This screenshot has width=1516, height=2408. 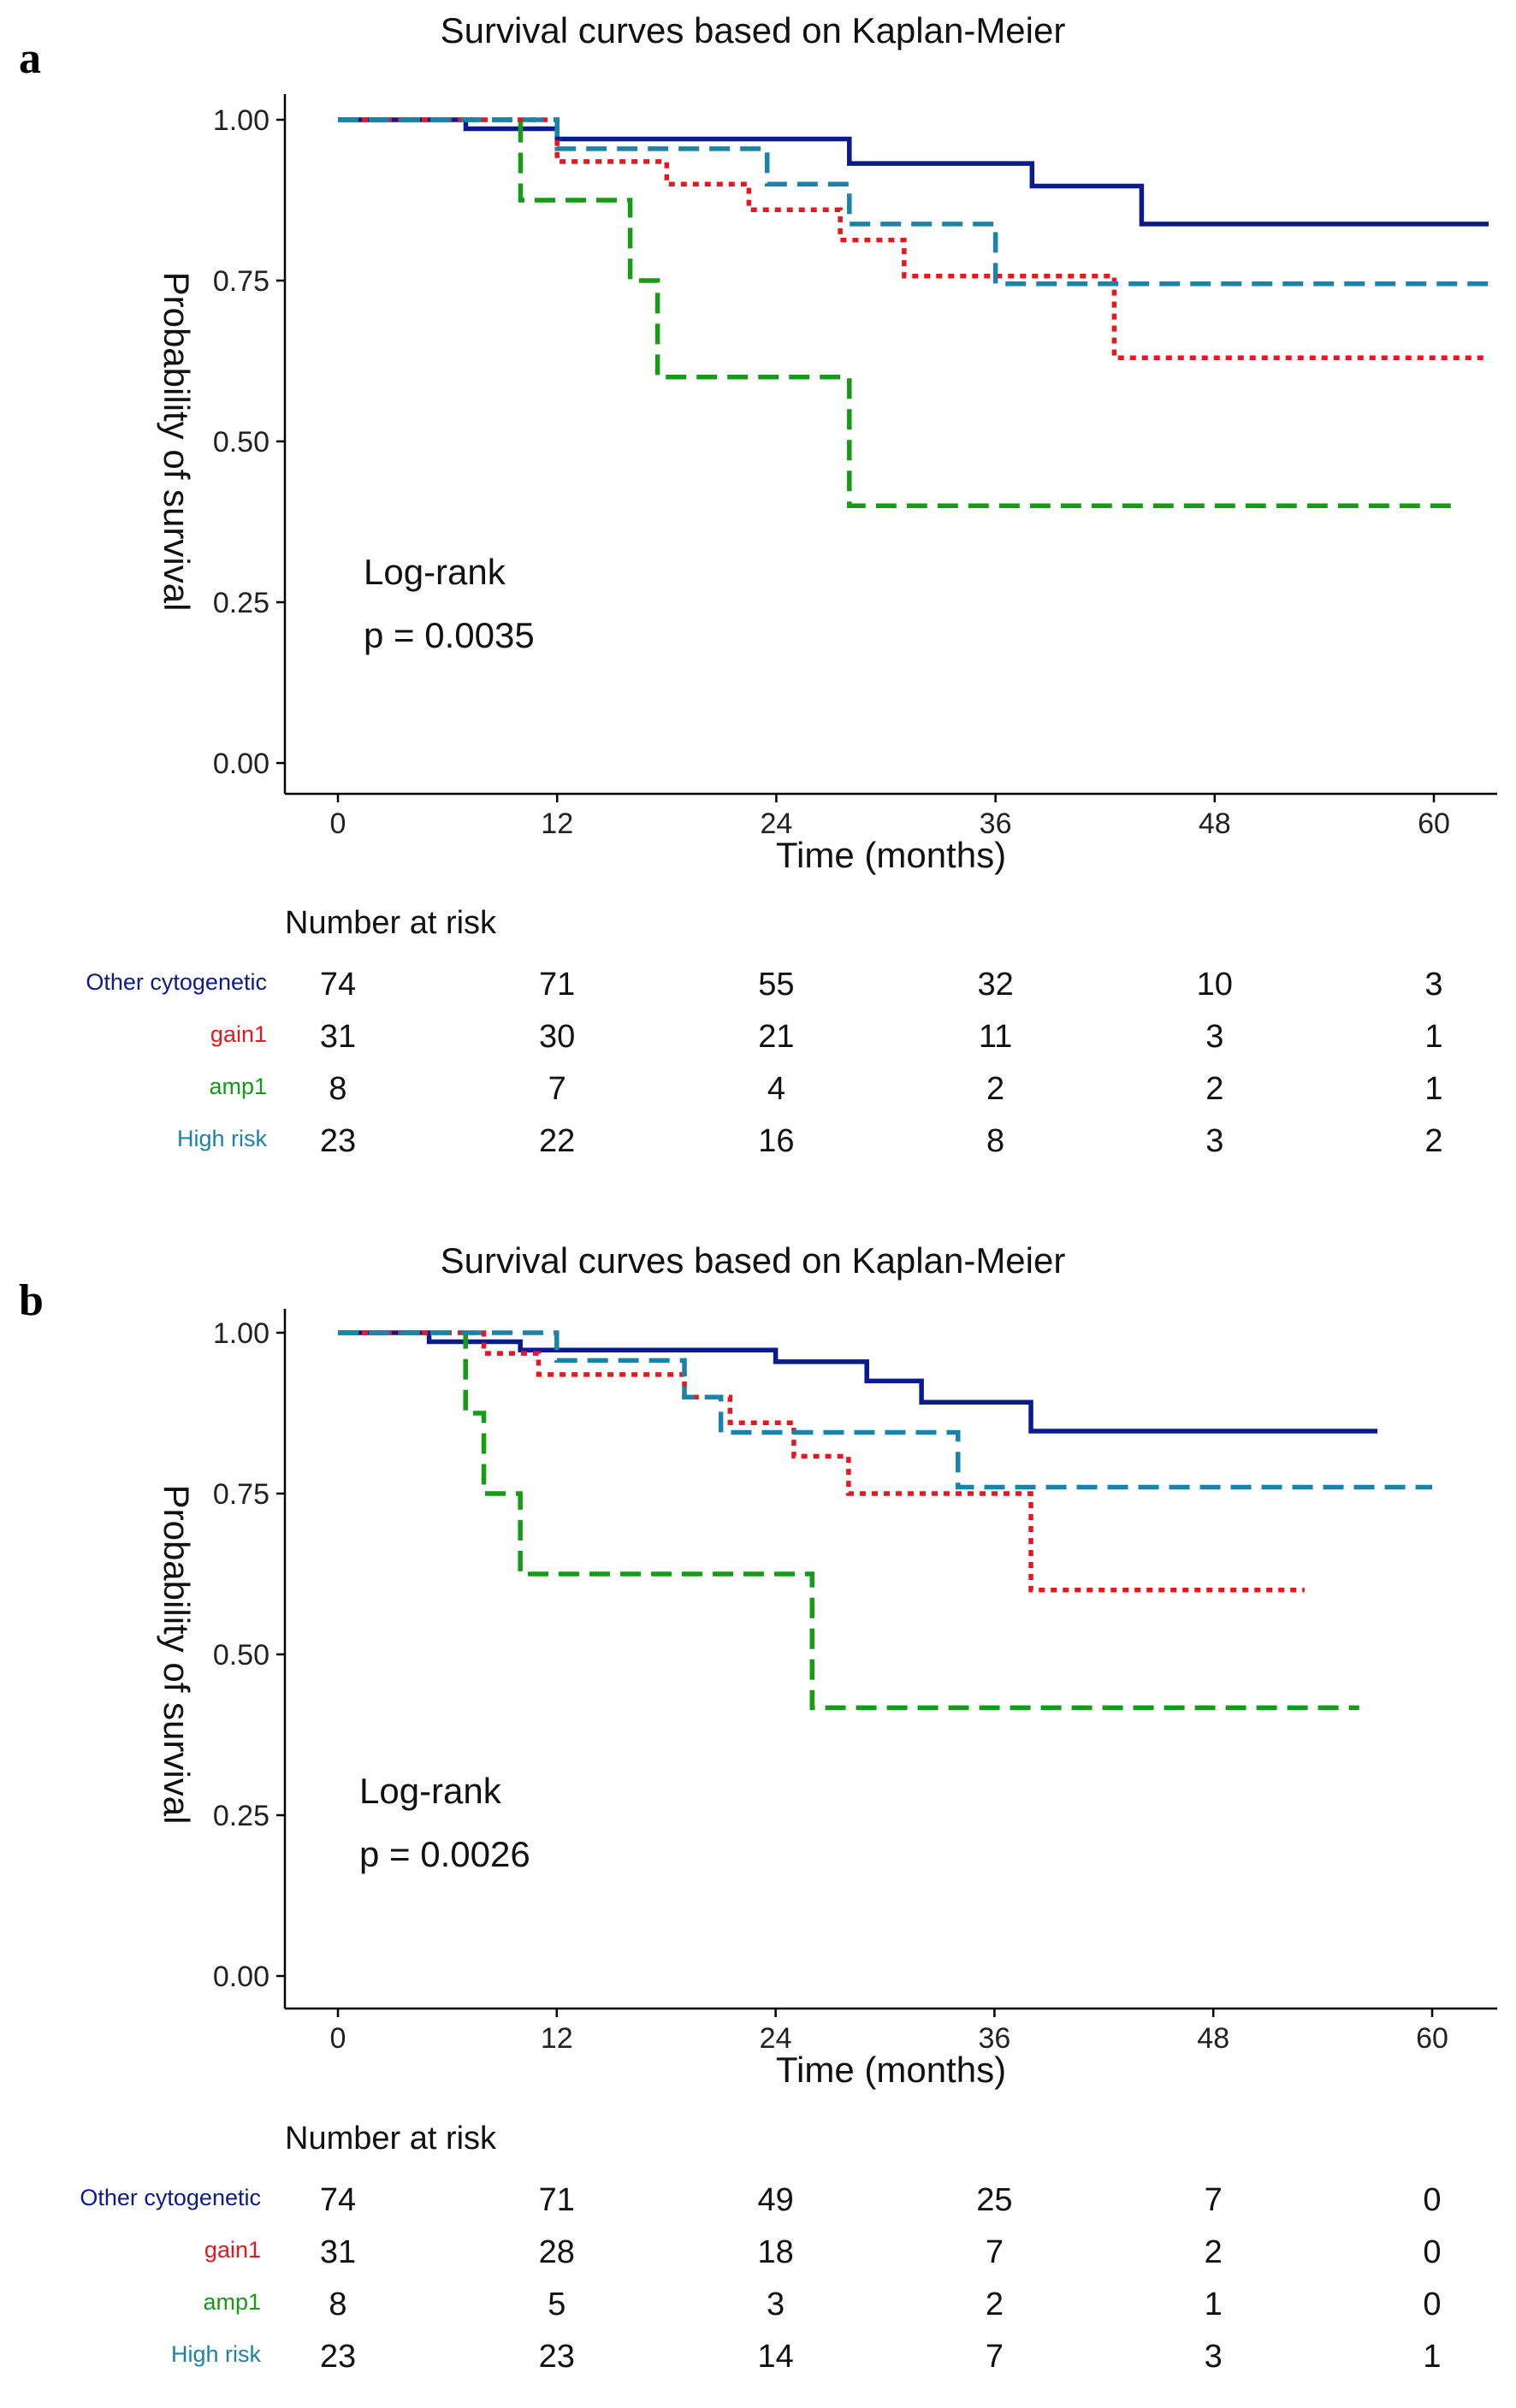 What do you see at coordinates (557, 1141) in the screenshot?
I see `risk-count: 22` at bounding box center [557, 1141].